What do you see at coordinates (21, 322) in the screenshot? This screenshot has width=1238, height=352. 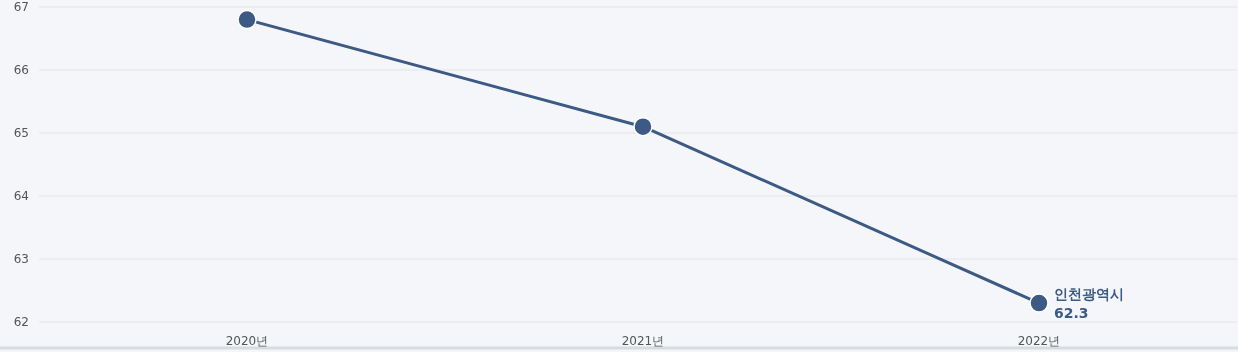 I see `y-tick-label: 62` at bounding box center [21, 322].